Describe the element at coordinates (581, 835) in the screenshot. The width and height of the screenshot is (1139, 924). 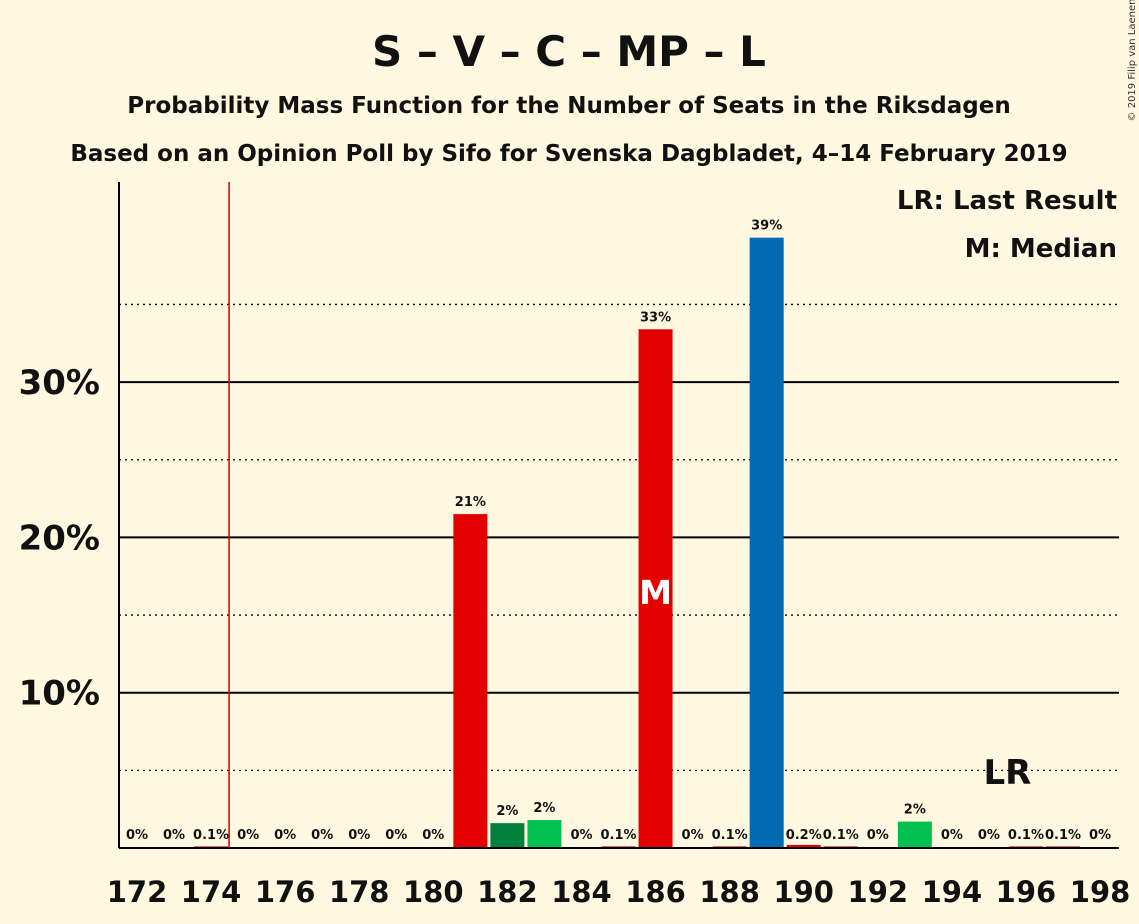
I see `data-label-184: 0%` at that location.